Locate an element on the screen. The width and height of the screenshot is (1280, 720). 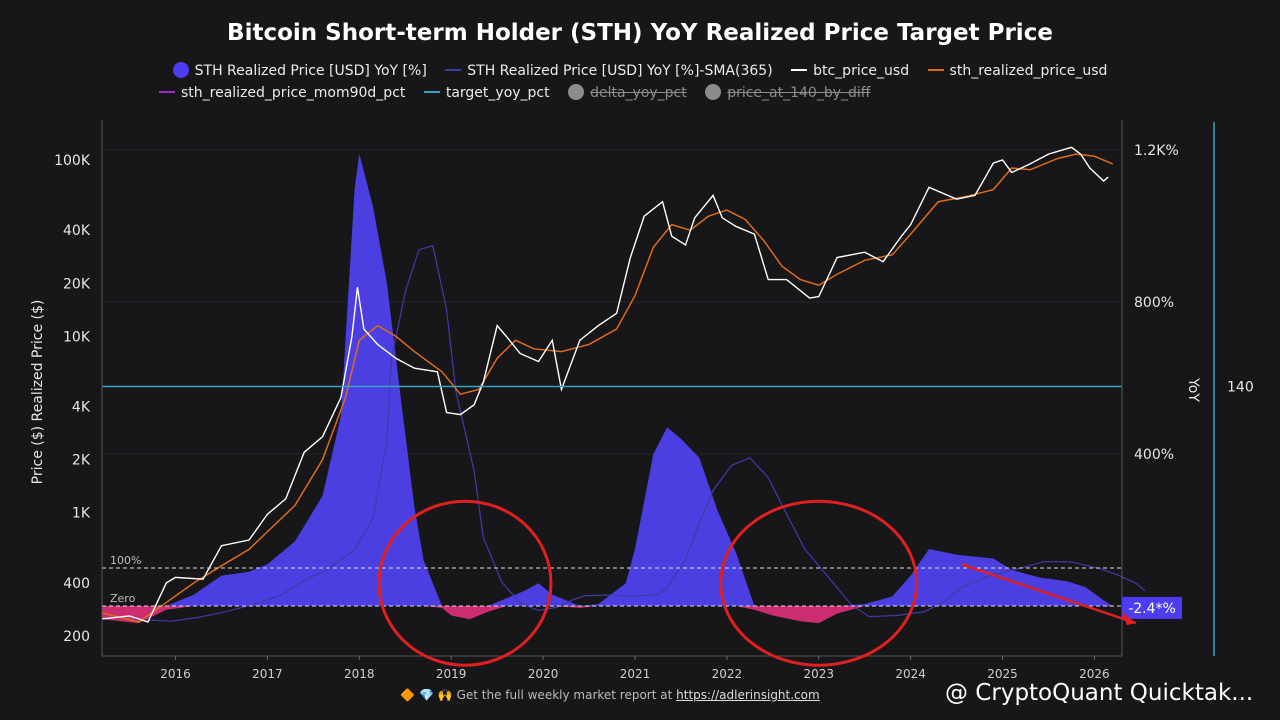
trend-arrow-head is located at coordinates (1128, 618).